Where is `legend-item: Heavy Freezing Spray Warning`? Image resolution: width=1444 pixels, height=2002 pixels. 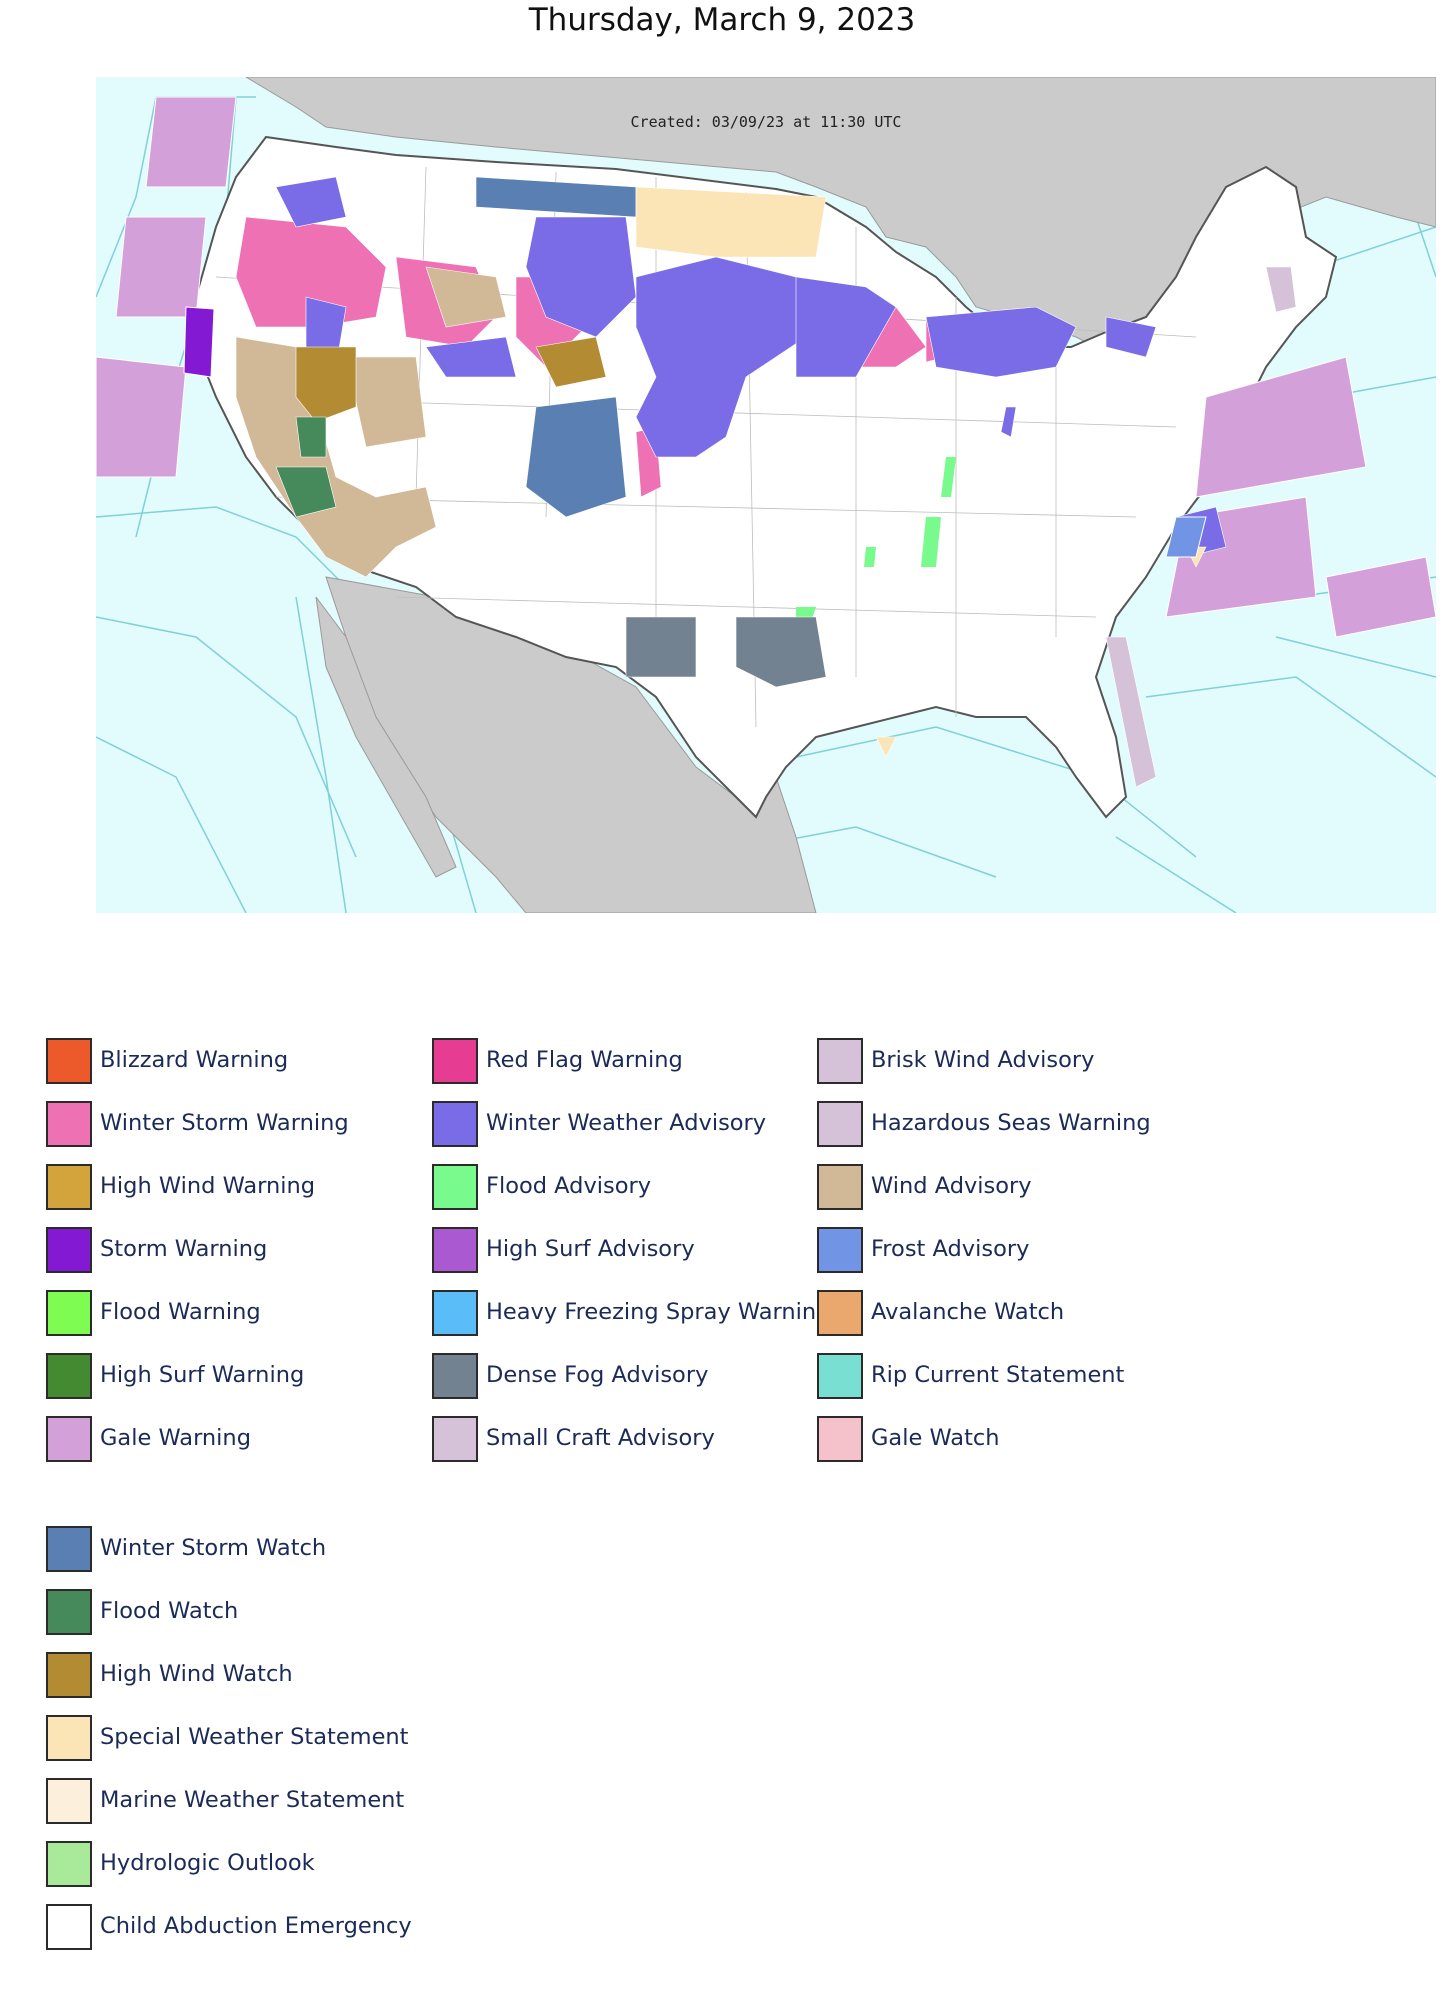
legend-item: Heavy Freezing Spray Warning is located at coordinates (632, 1315).